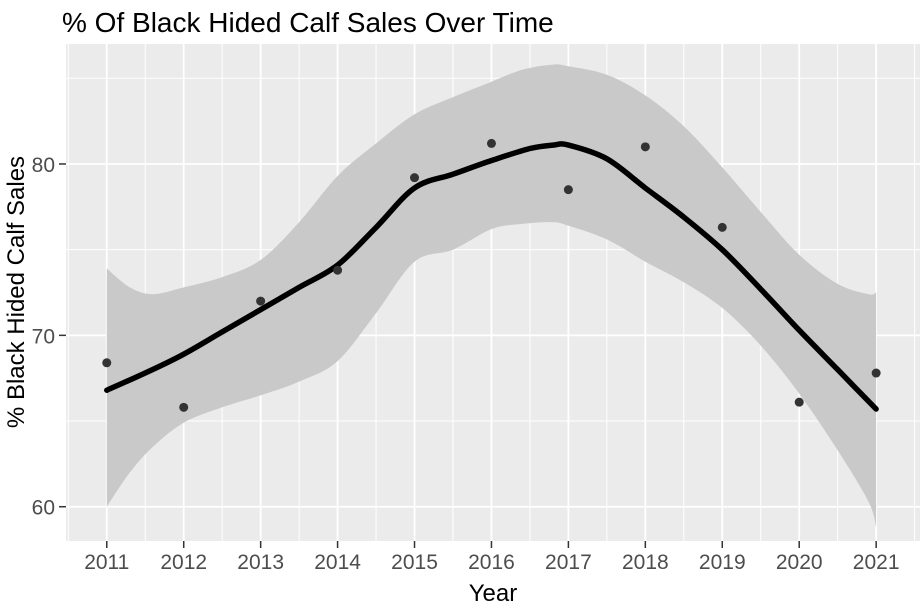  Describe the element at coordinates (645, 562) in the screenshot. I see `x-tick-label: 2018` at that location.